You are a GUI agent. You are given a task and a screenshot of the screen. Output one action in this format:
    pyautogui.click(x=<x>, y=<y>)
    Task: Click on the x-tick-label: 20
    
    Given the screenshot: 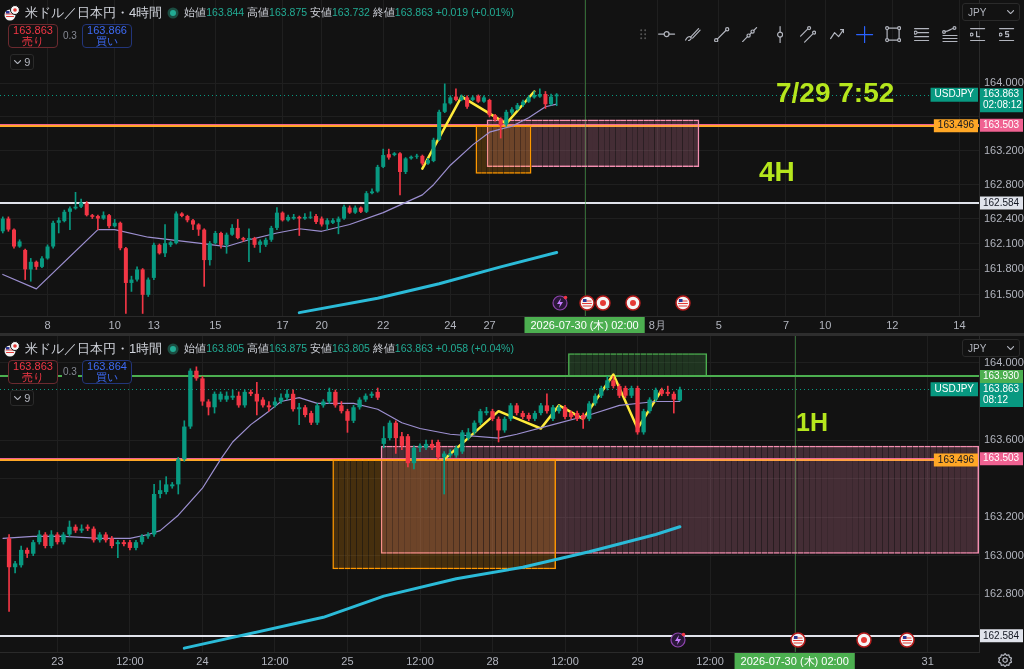 What is the action you would take?
    pyautogui.click(x=321, y=324)
    